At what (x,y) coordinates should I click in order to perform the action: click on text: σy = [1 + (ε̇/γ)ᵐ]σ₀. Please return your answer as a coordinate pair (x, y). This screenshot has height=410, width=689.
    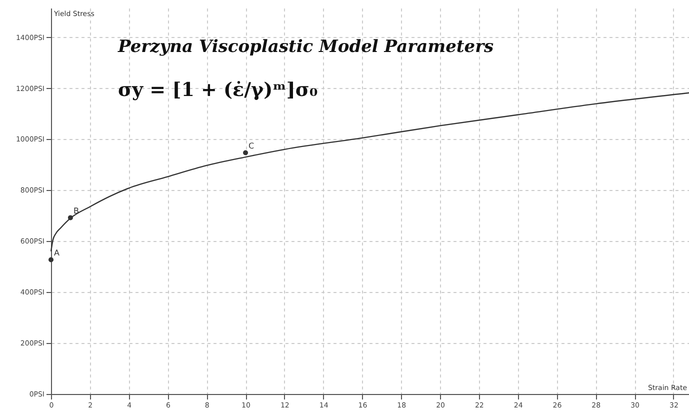
    Looking at the image, I should click on (218, 90).